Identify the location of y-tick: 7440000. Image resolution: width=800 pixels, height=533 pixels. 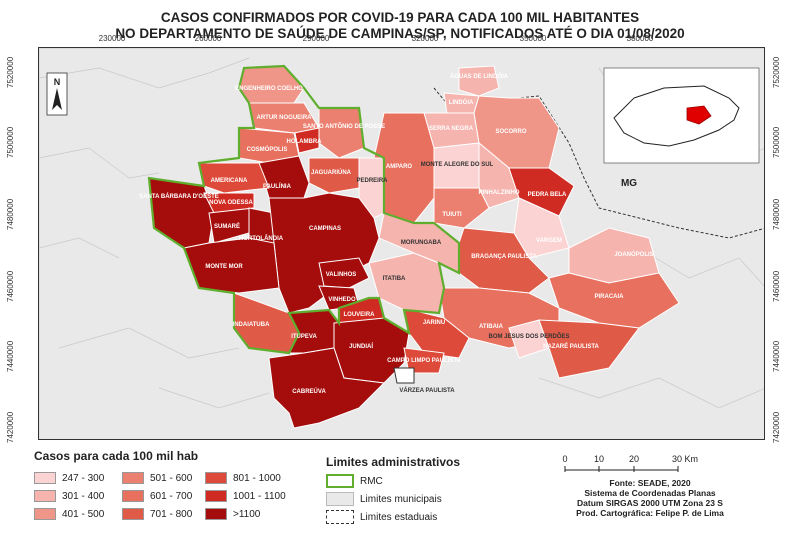
(10, 356).